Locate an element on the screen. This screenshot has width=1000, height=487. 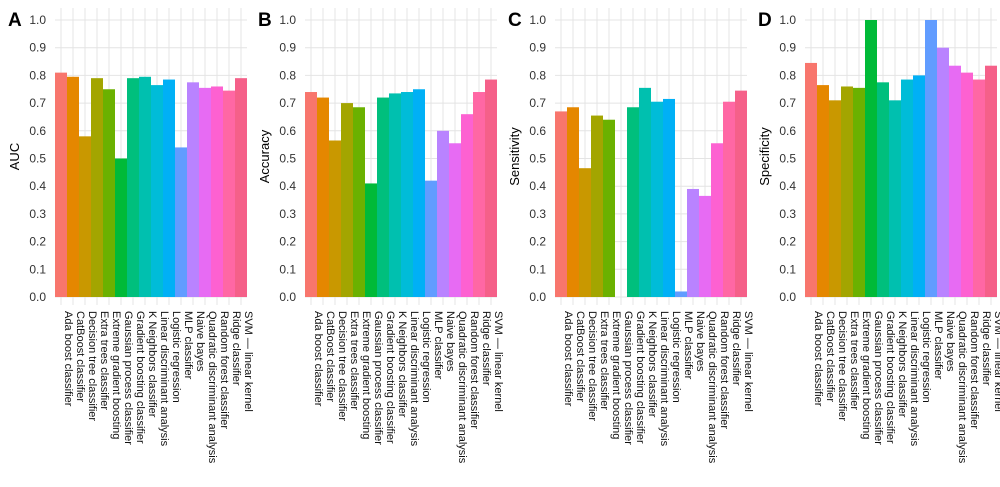
y-axis-label: AUC is located at coordinates (14, 156).